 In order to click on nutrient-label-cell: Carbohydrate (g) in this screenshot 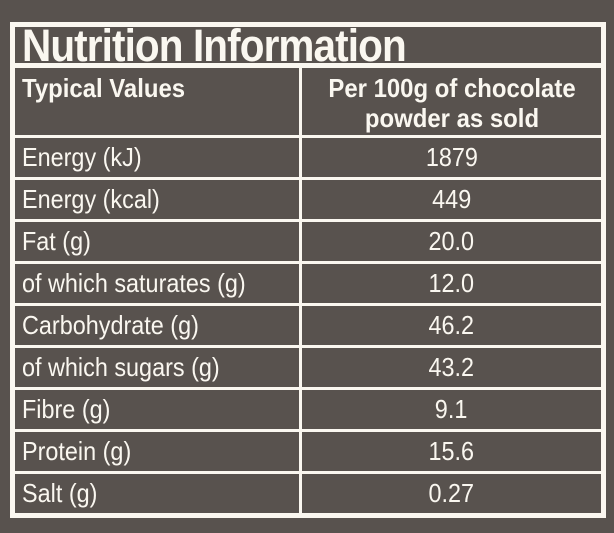, I will do `click(158, 325)`.